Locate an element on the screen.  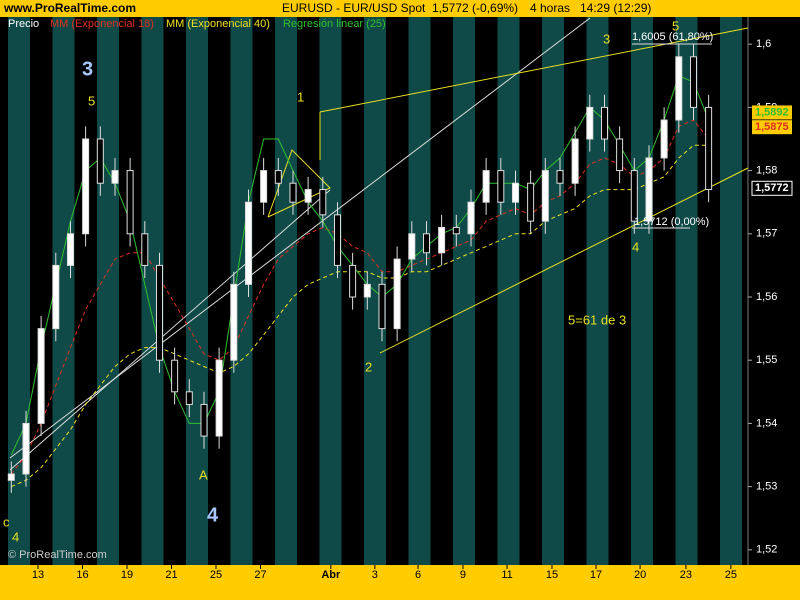
y-tick-label: 1,53 is located at coordinates (766, 487).